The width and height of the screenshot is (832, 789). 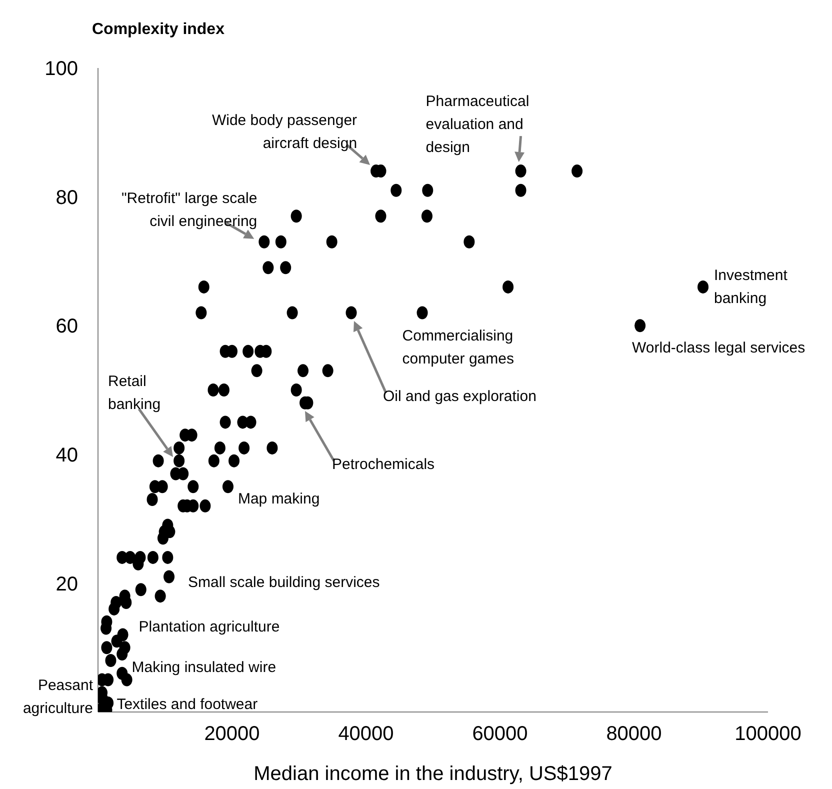 I want to click on y-tick-label: 100, so click(x=61, y=69).